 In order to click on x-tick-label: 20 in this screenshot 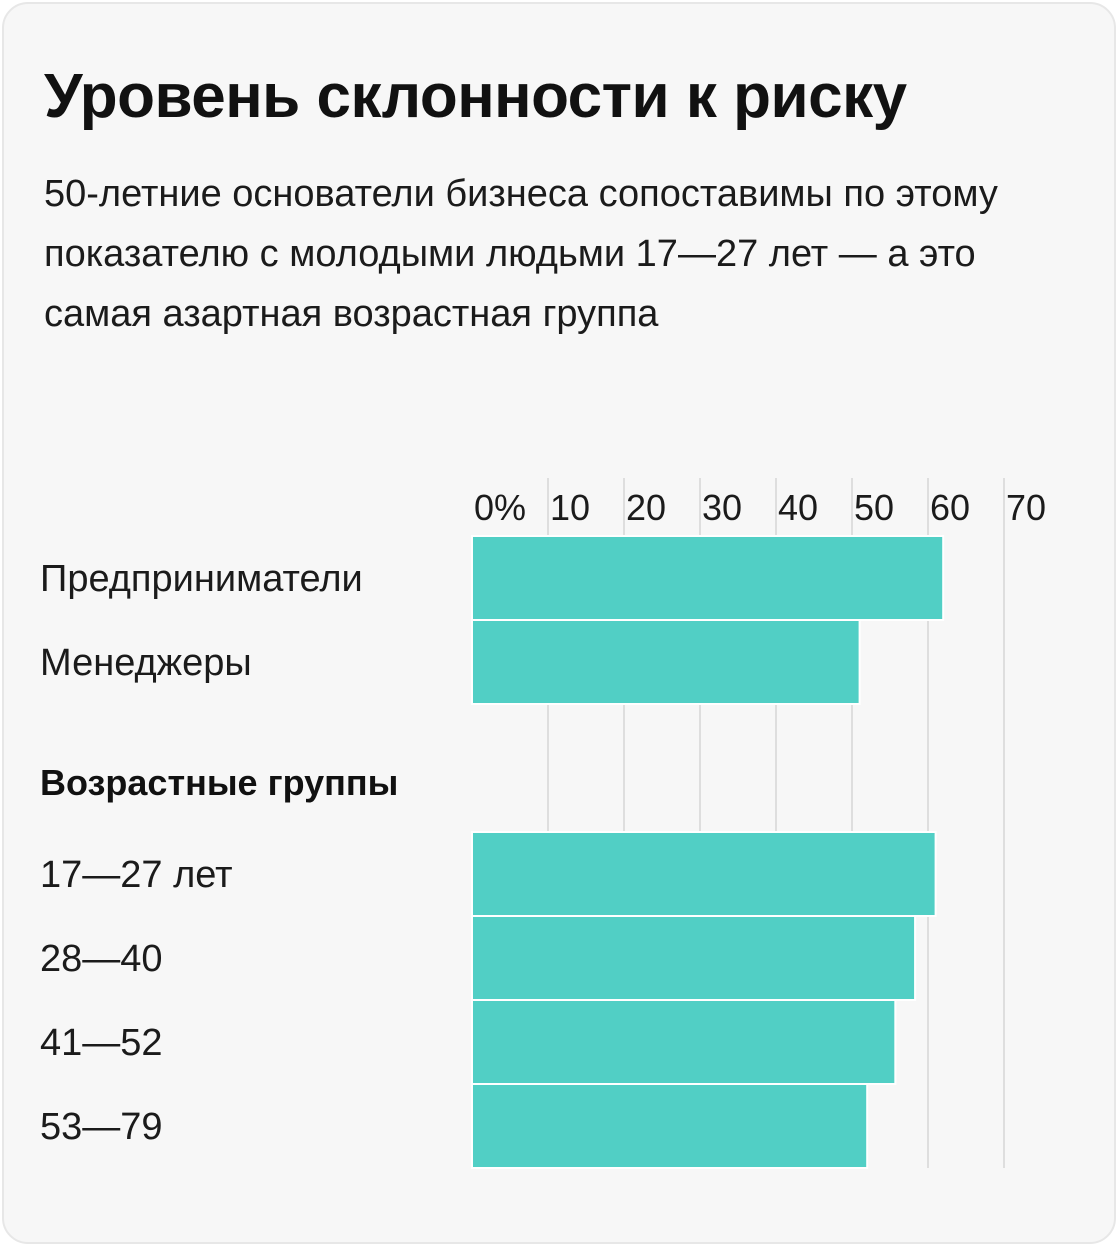, I will do `click(646, 507)`.